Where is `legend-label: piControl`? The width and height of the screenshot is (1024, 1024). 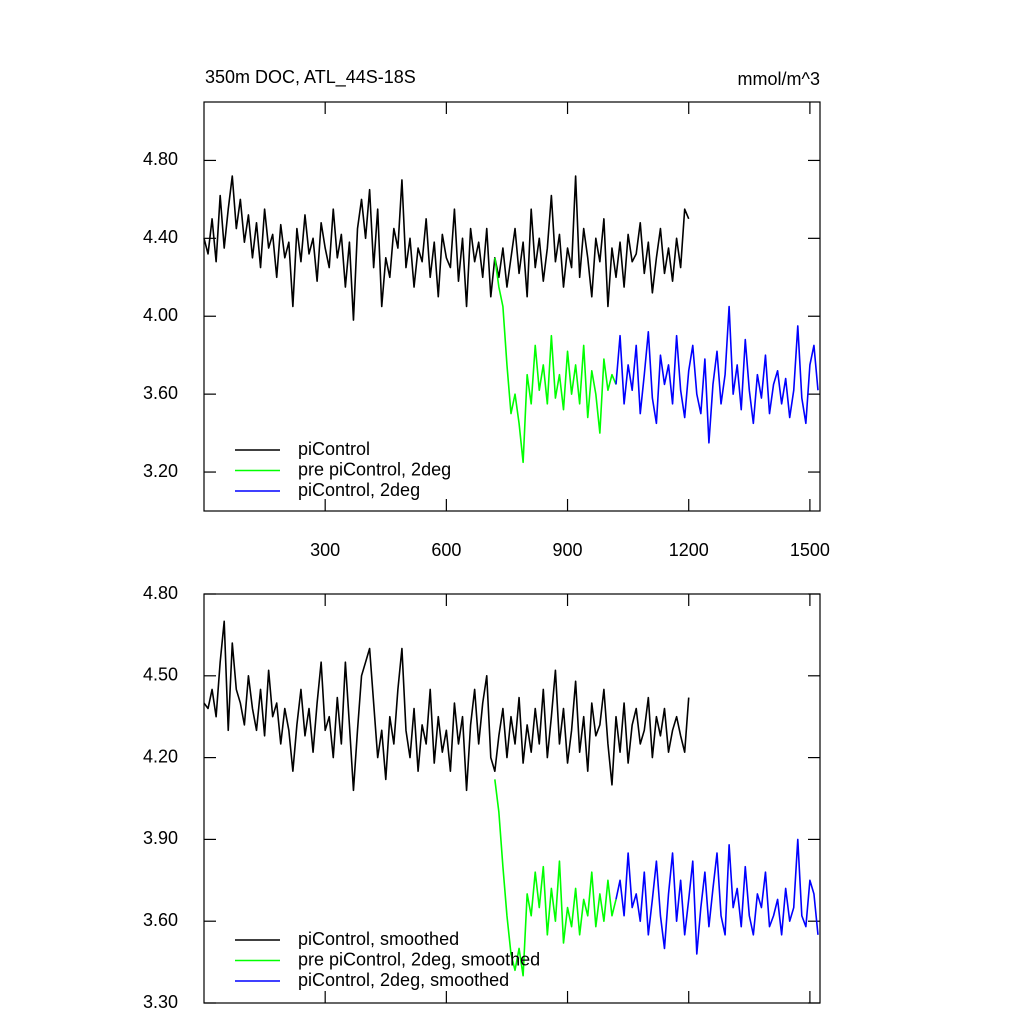 legend-label: piControl is located at coordinates (334, 449).